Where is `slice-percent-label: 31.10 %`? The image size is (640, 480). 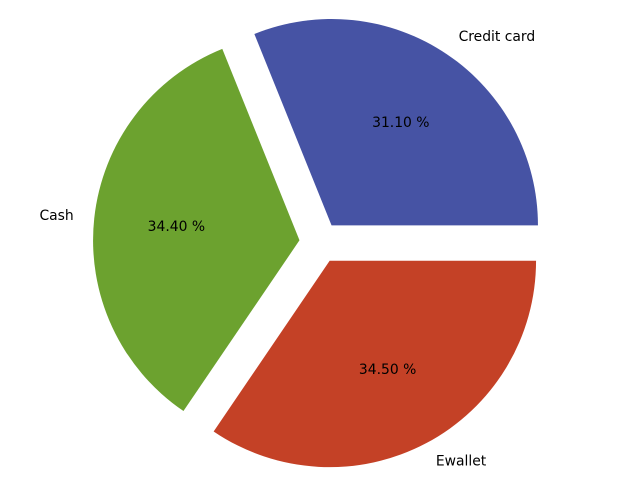 slice-percent-label: 31.10 % is located at coordinates (400, 123).